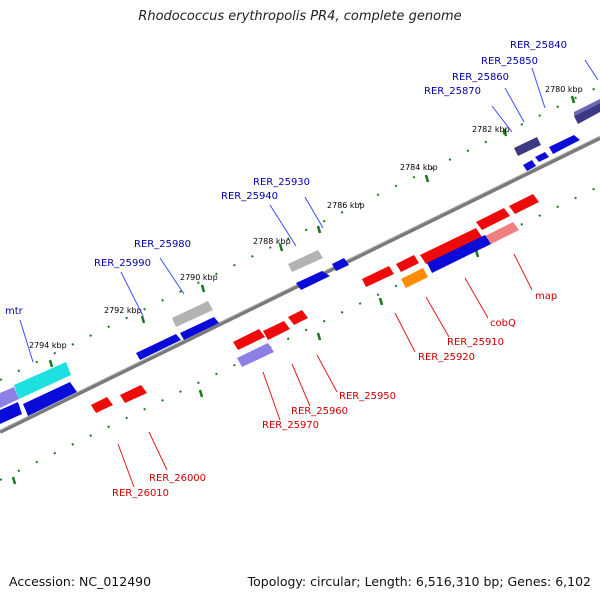  I want to click on scale-label: 2794 kbp, so click(48, 345).